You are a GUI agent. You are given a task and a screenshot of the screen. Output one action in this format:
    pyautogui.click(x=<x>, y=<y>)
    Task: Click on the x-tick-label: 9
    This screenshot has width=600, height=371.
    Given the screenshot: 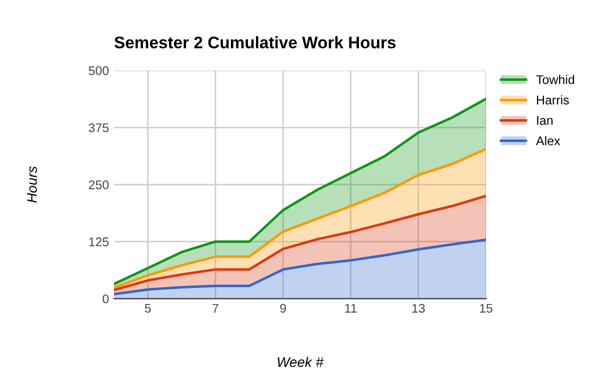 What is the action you would take?
    pyautogui.click(x=283, y=308)
    